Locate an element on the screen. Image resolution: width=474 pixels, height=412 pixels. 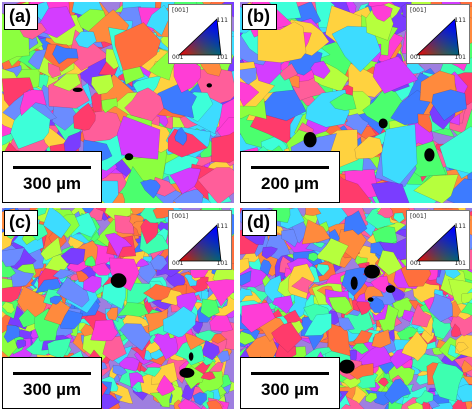
panel-label: (c) is located at coordinates (21, 223).